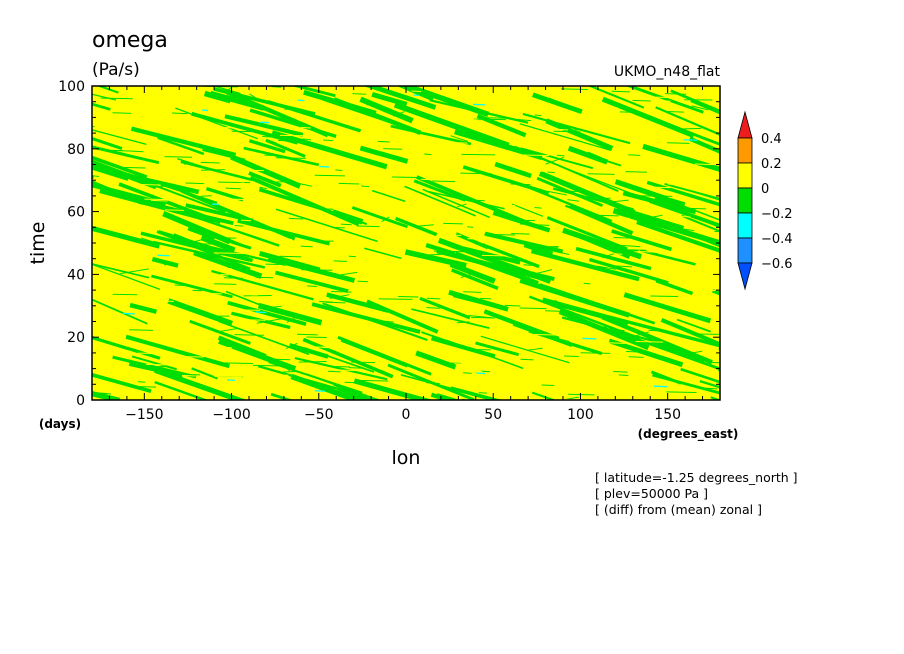 This screenshot has height=654, width=904. I want to click on y-tick-label: 80, so click(76, 150).